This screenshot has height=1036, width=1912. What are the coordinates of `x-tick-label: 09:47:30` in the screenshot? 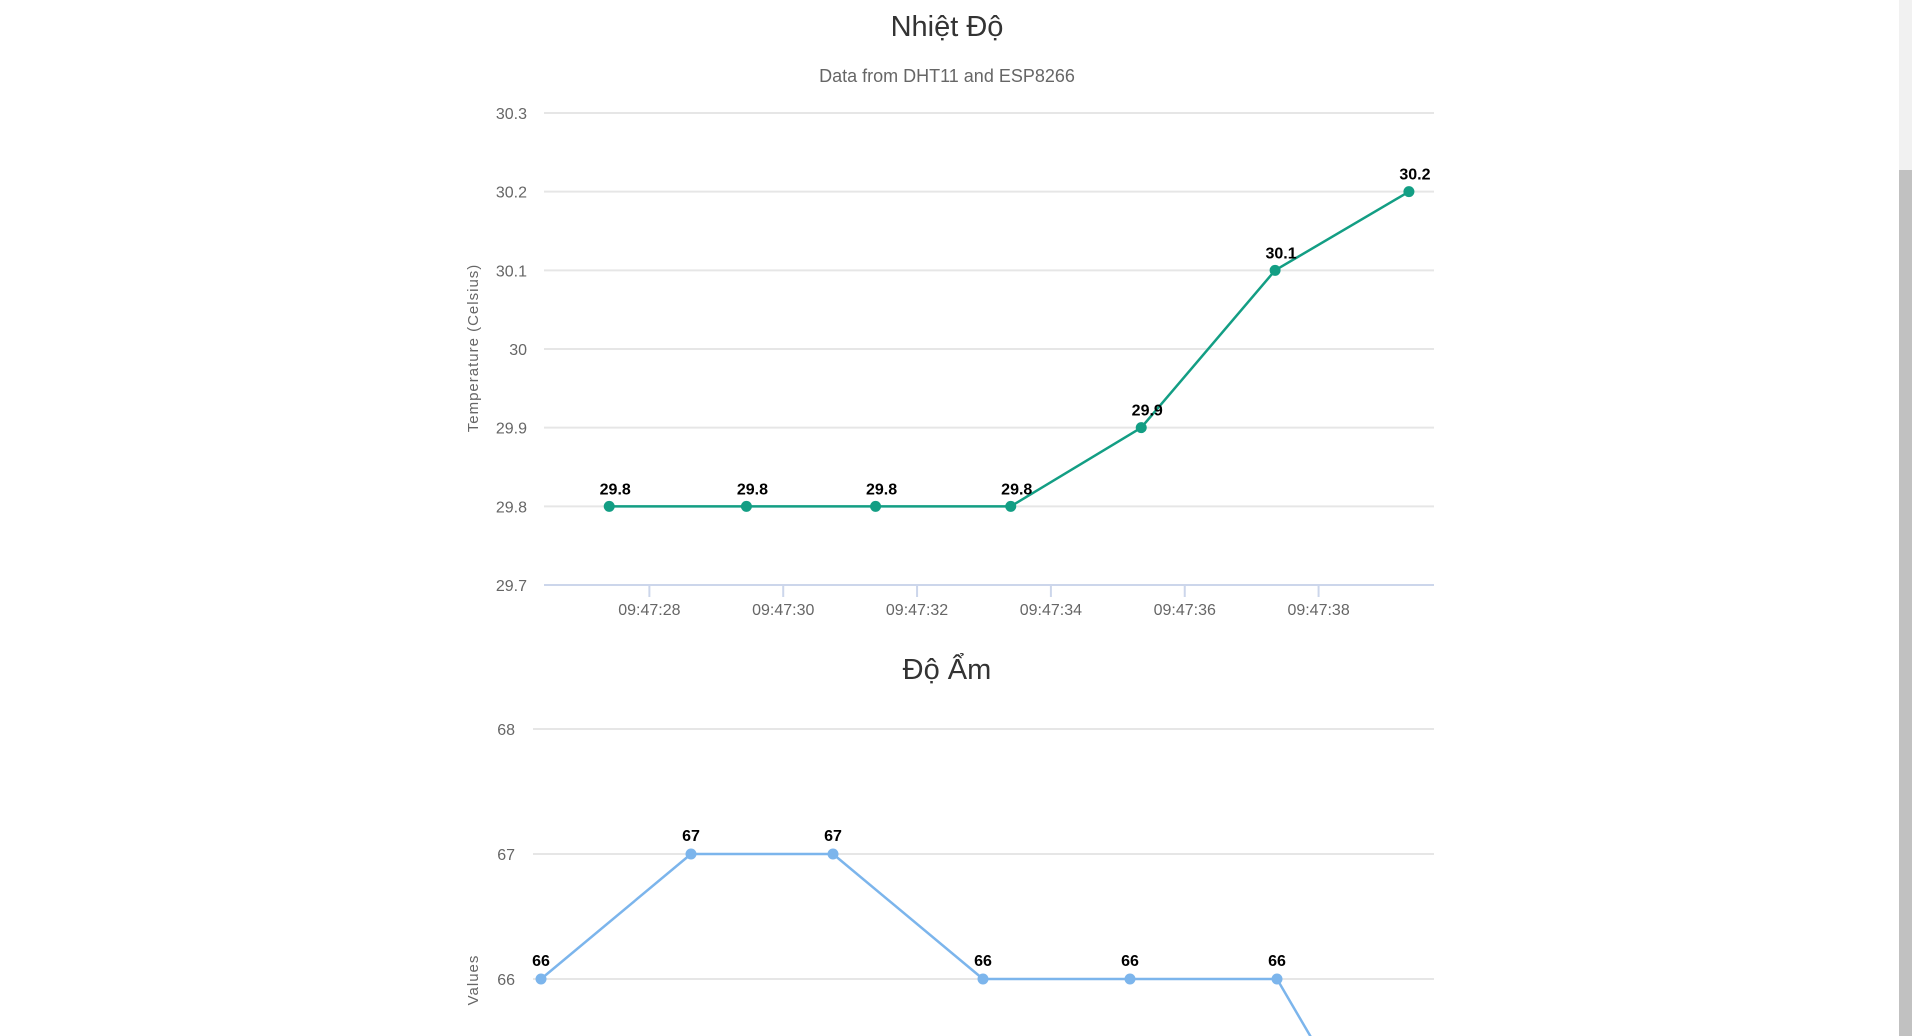 It's located at (783, 610).